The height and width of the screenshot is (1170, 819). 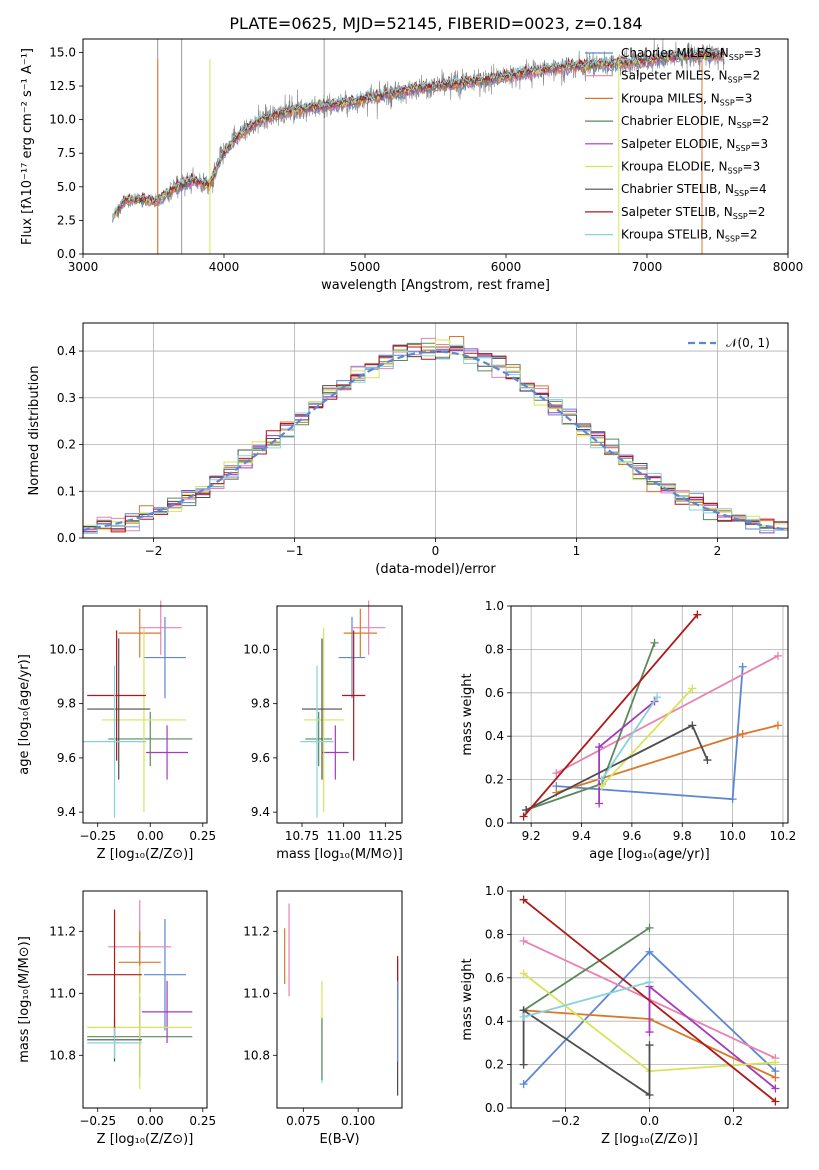 What do you see at coordinates (385, 836) in the screenshot?
I see `x-tick-label: 11.25` at bounding box center [385, 836].